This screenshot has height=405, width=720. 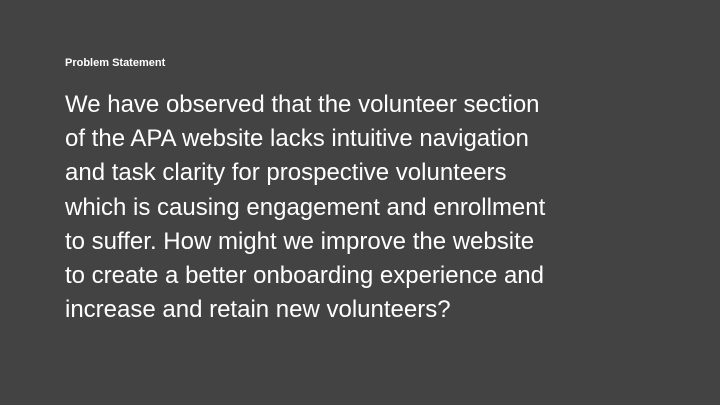 I want to click on statement-line: increase and retain new volunteers?, so click(x=258, y=310).